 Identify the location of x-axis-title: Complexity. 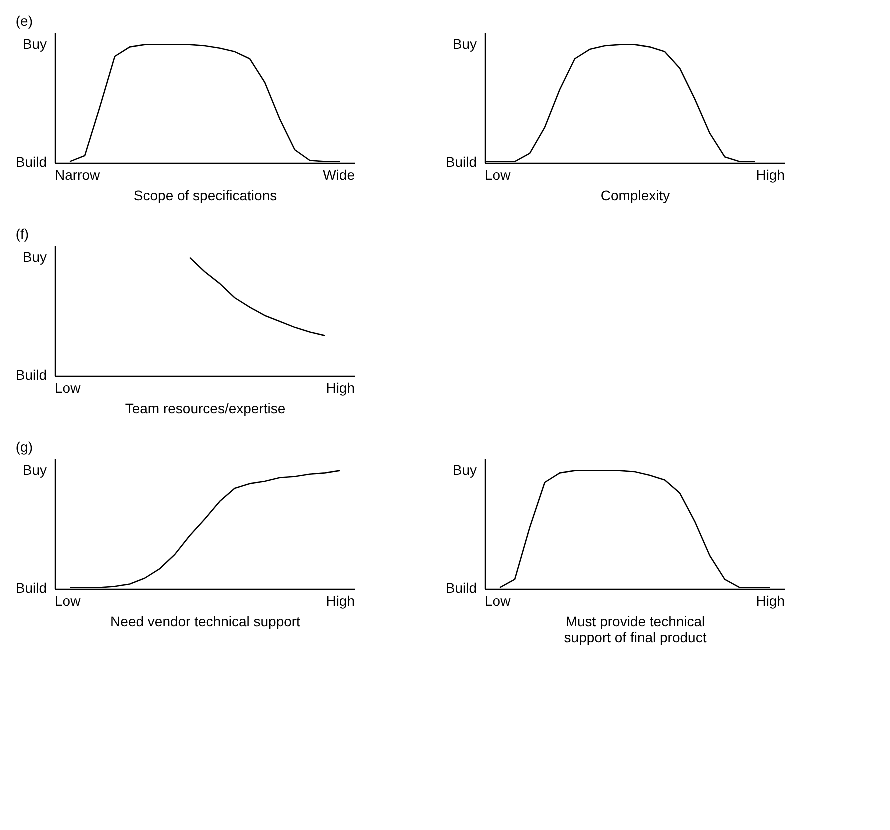
(635, 196).